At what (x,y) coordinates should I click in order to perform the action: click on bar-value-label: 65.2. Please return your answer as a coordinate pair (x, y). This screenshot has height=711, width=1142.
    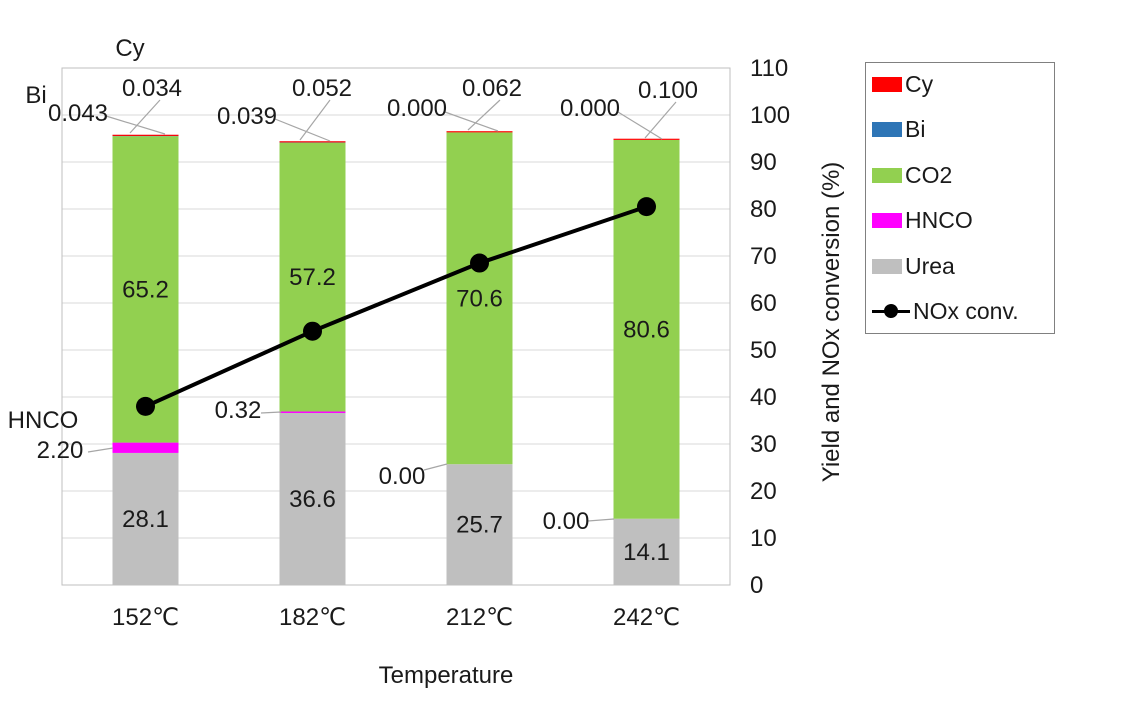
    Looking at the image, I should click on (145, 289).